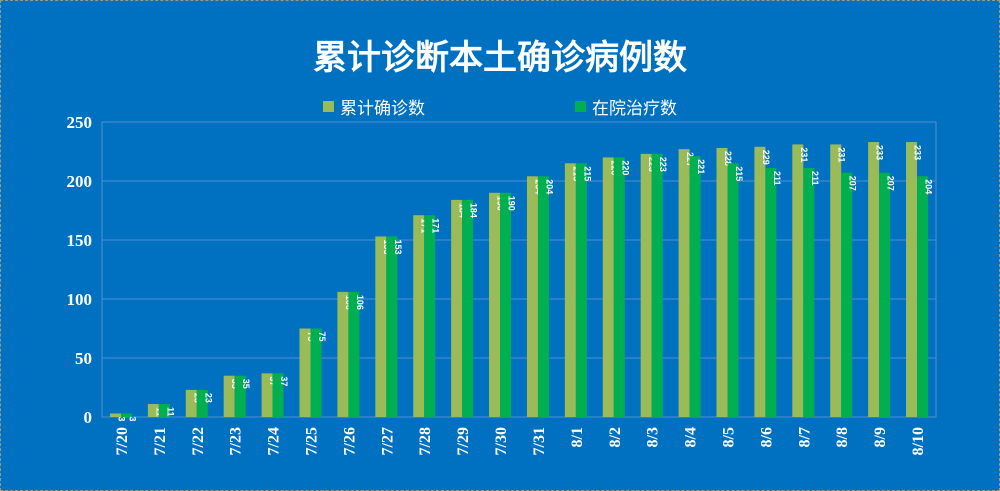 The image size is (1000, 491). I want to click on legend: 累计确诊数 在院治疗数, so click(500, 106).